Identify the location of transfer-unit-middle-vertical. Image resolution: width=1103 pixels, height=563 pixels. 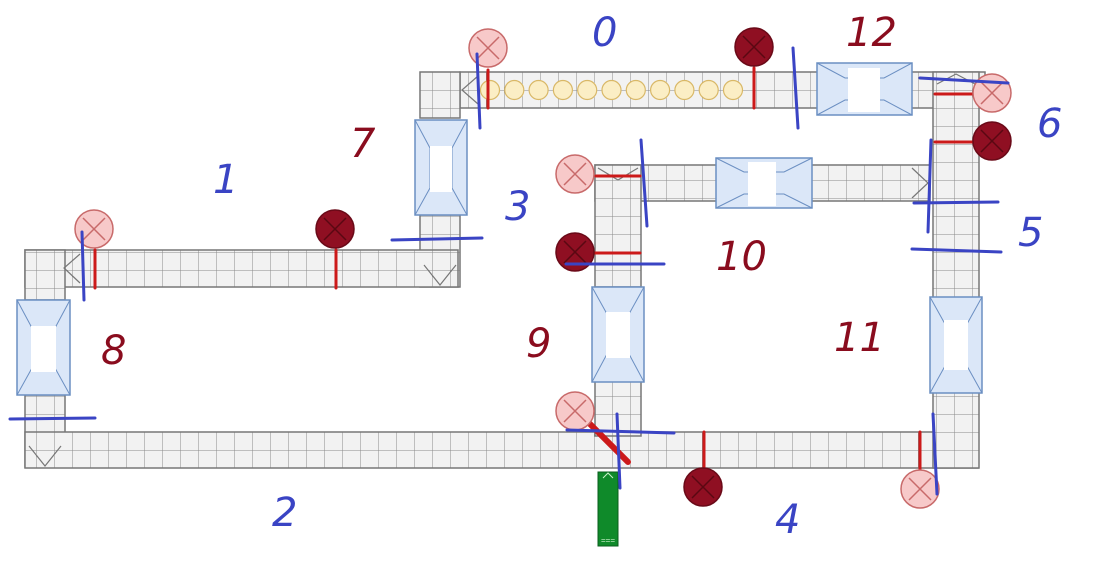
(618, 334).